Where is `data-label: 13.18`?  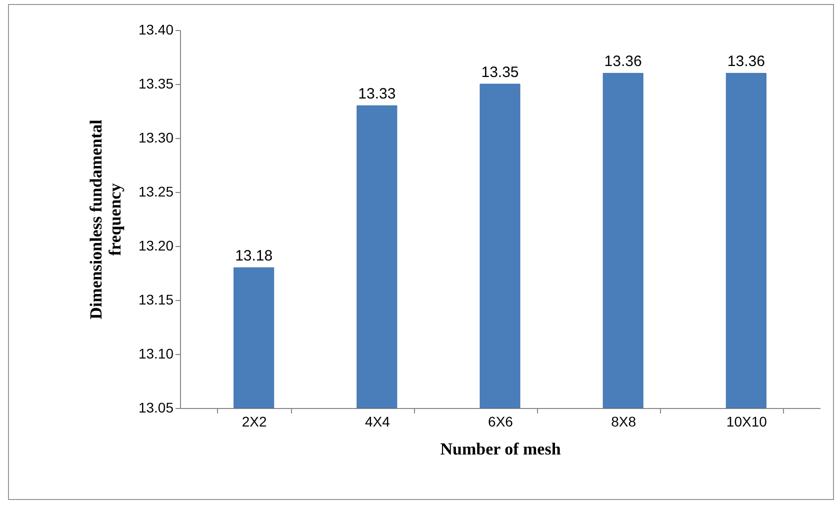 data-label: 13.18 is located at coordinates (254, 256).